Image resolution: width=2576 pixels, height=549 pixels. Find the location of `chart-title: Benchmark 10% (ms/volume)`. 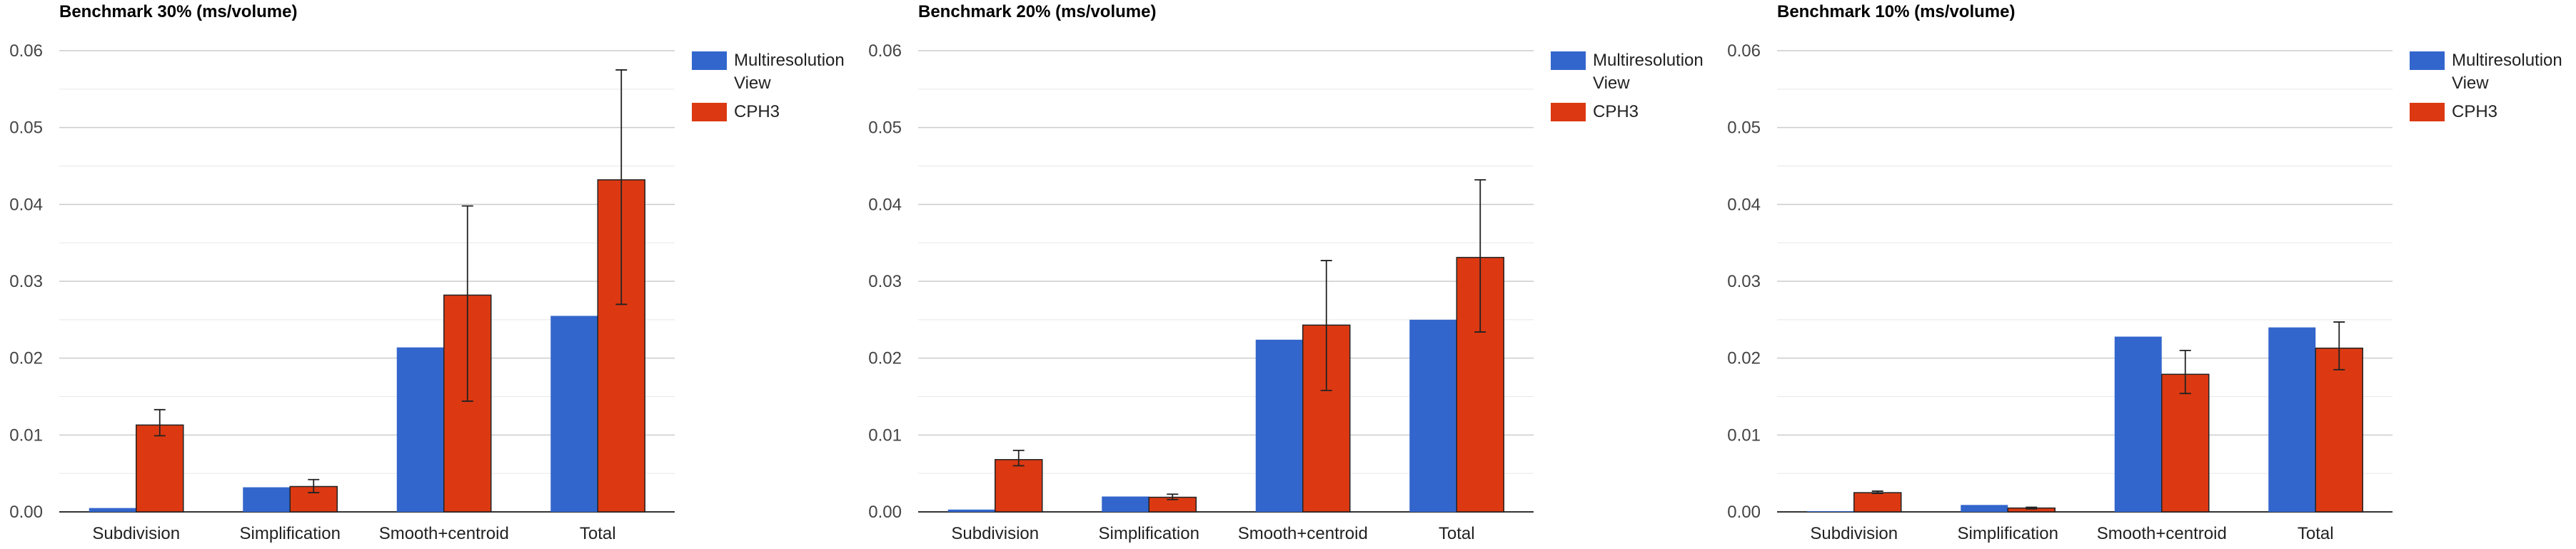

chart-title: Benchmark 10% (ms/volume) is located at coordinates (1896, 11).